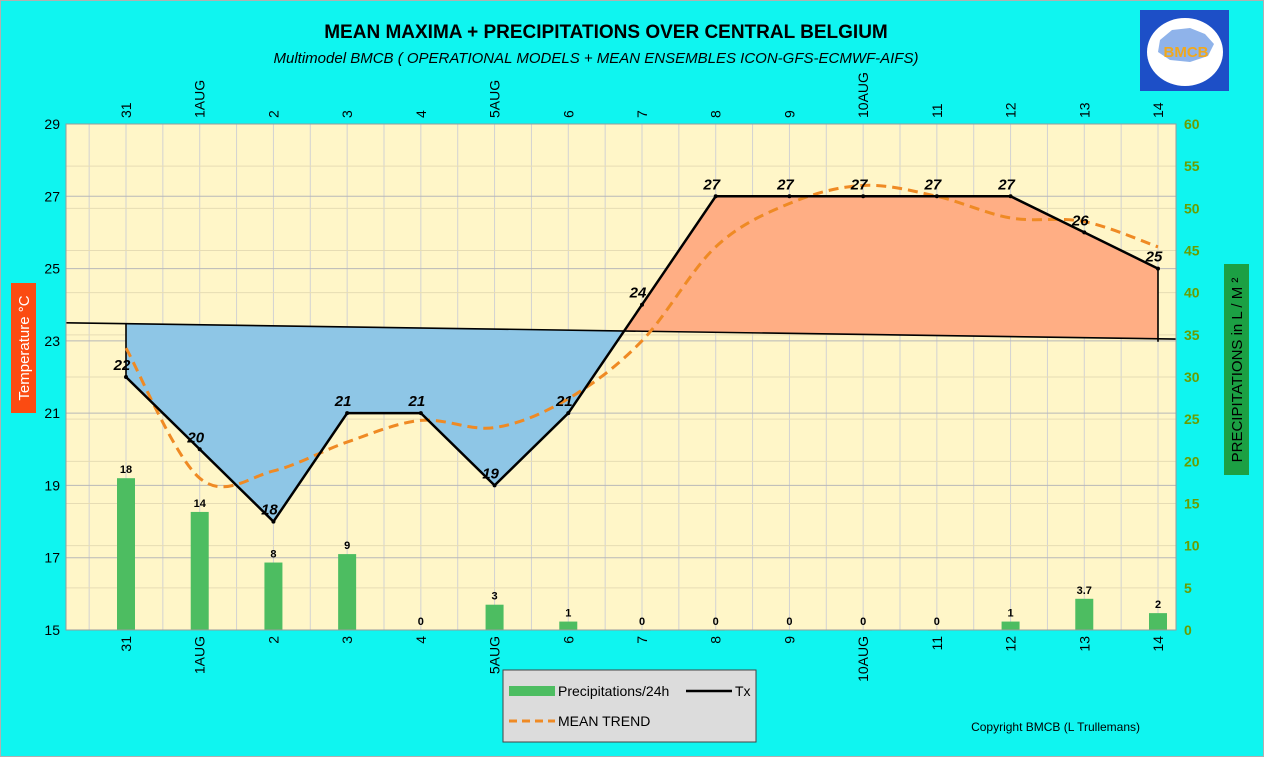  What do you see at coordinates (1084, 591) in the screenshot?
I see `precipitation-value-label: 3.7` at bounding box center [1084, 591].